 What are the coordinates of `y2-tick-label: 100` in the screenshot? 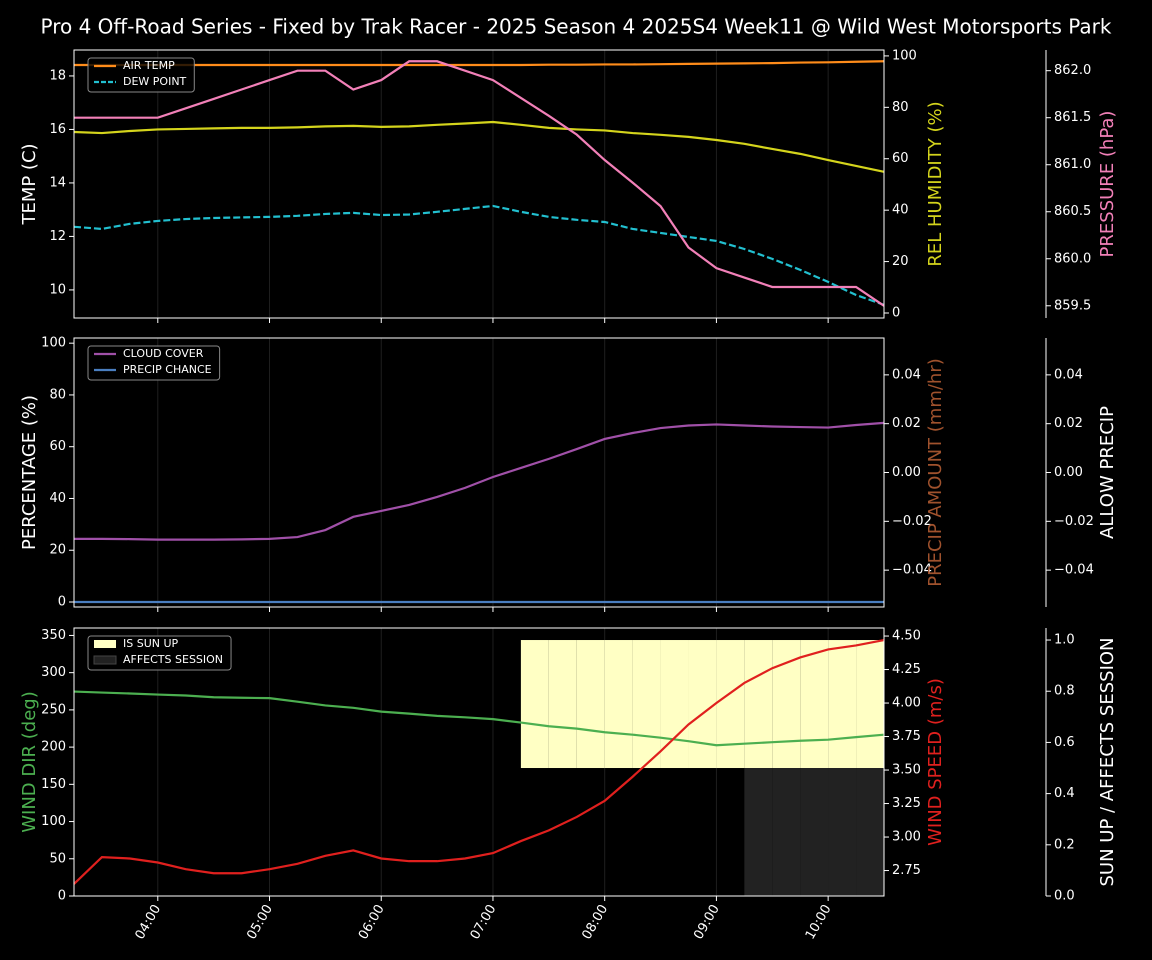 It's located at (904, 55).